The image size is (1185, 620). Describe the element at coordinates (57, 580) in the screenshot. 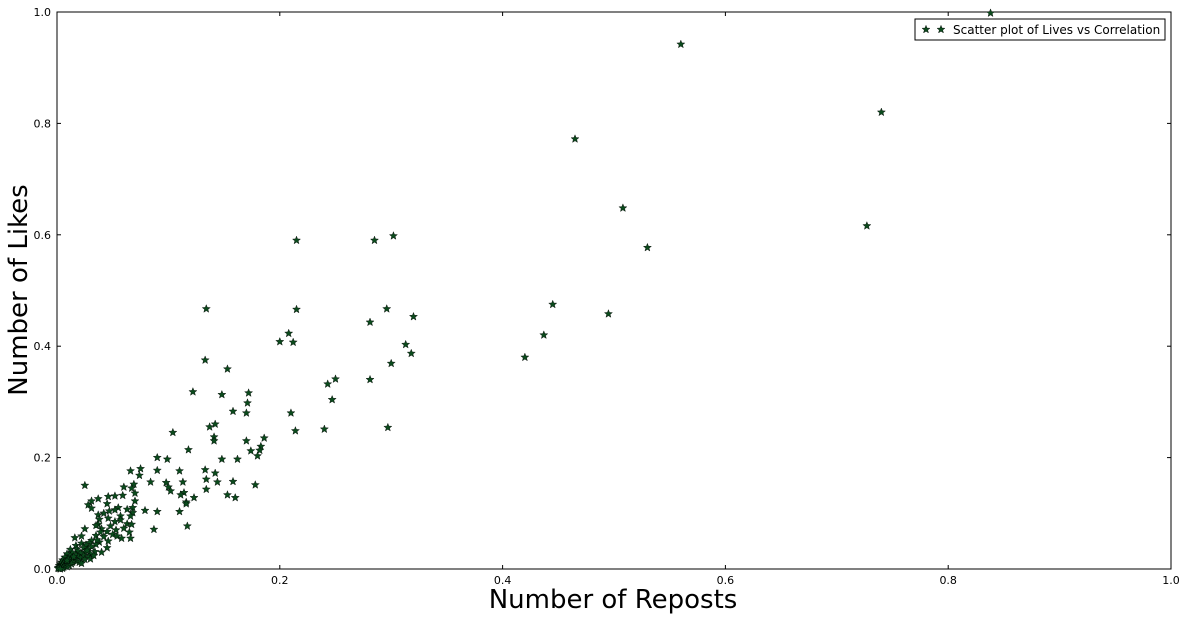

I see `x-tick-label: 0.0` at that location.